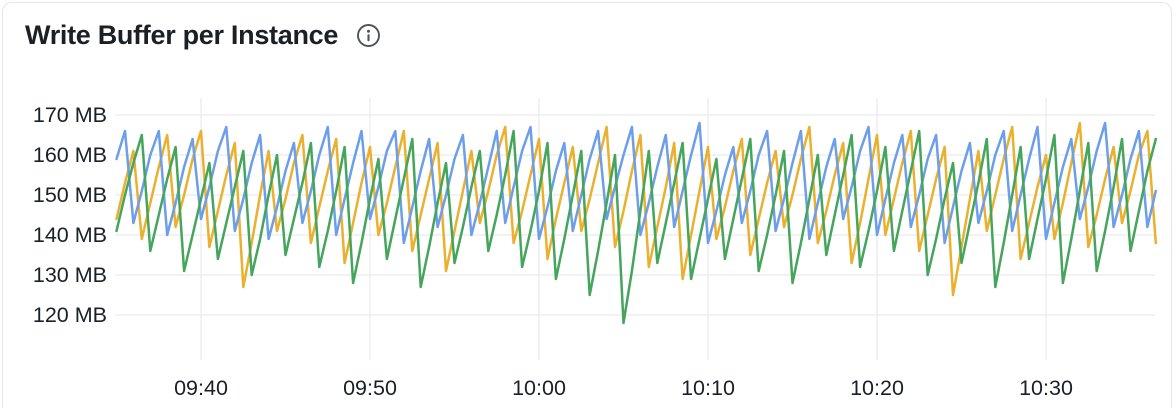 Image resolution: width=1176 pixels, height=414 pixels. Describe the element at coordinates (182, 35) in the screenshot. I see `page-title: Write Buffer per Instance` at that location.